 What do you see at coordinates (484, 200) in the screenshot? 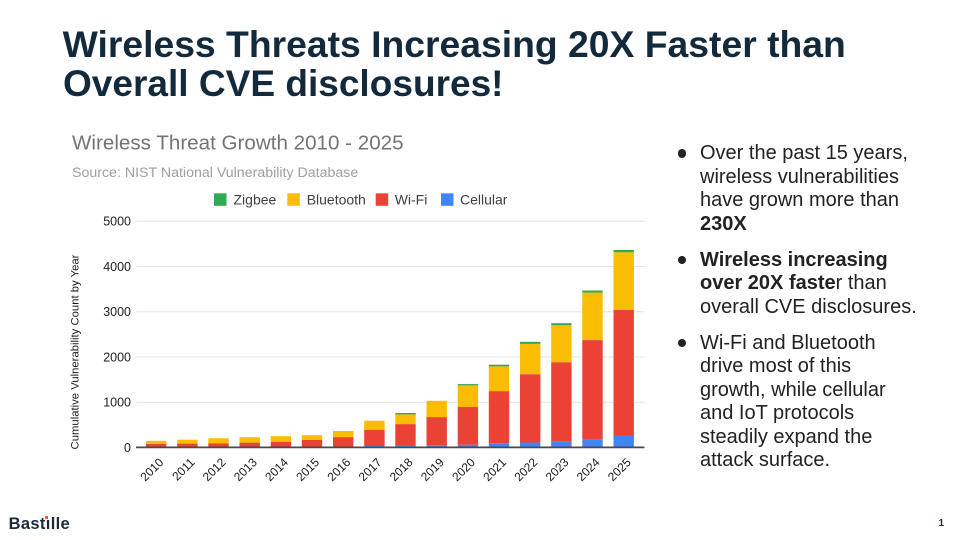
I see `svg-text: Cellular` at bounding box center [484, 200].